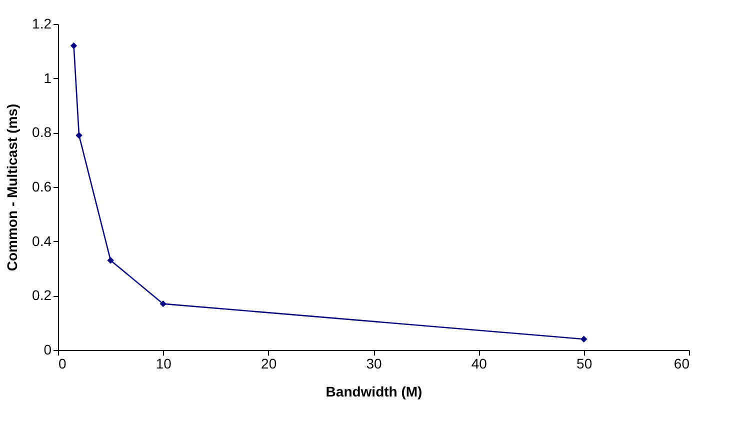 The image size is (731, 423). Describe the element at coordinates (42, 240) in the screenshot. I see `y-tick-label: 0.4` at that location.